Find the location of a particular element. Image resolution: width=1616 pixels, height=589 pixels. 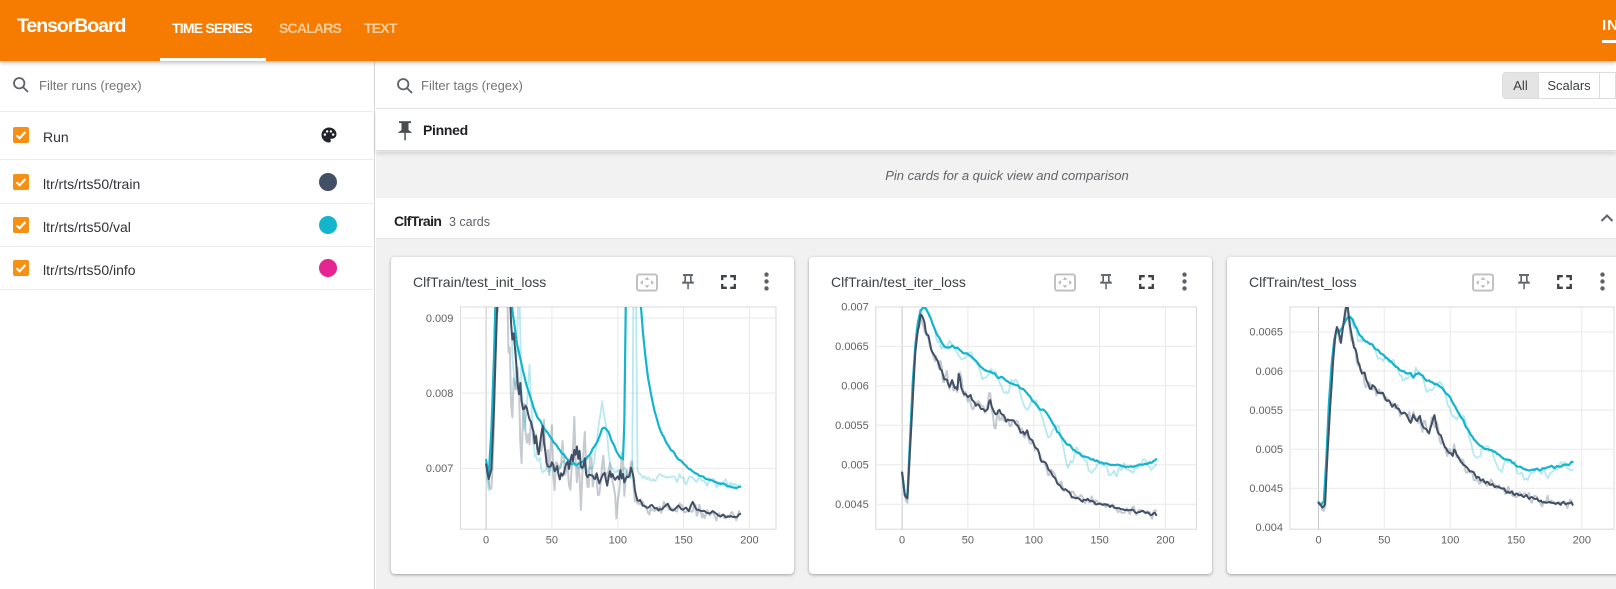

svg-text: 0.004 is located at coordinates (1269, 528).